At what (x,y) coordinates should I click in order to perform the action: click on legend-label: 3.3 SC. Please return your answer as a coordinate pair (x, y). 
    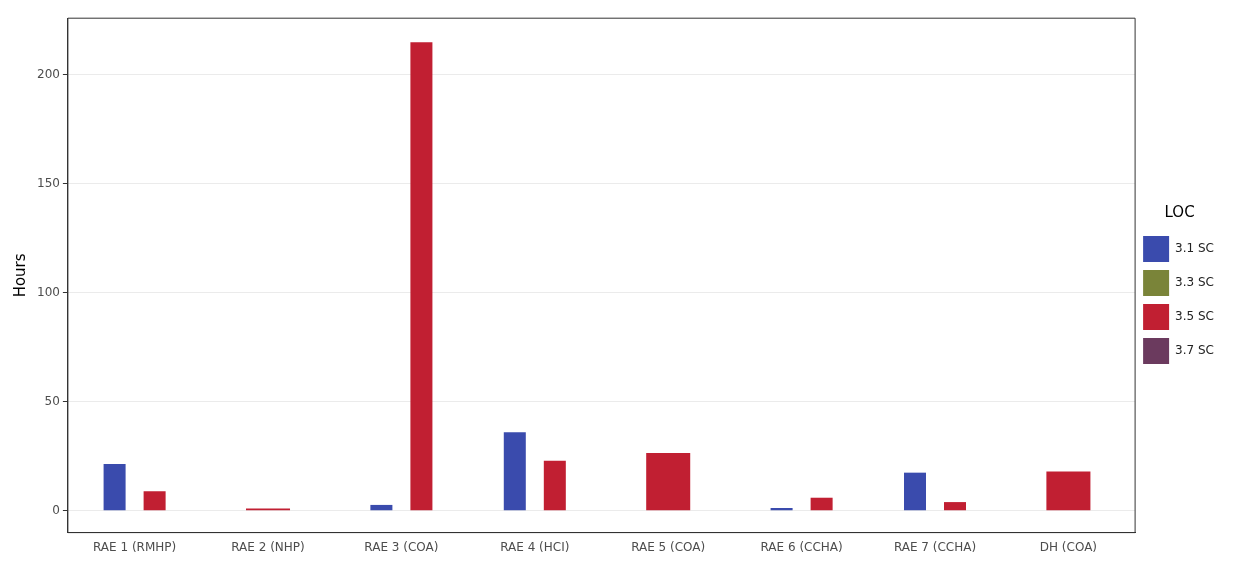
    Looking at the image, I should click on (1195, 282).